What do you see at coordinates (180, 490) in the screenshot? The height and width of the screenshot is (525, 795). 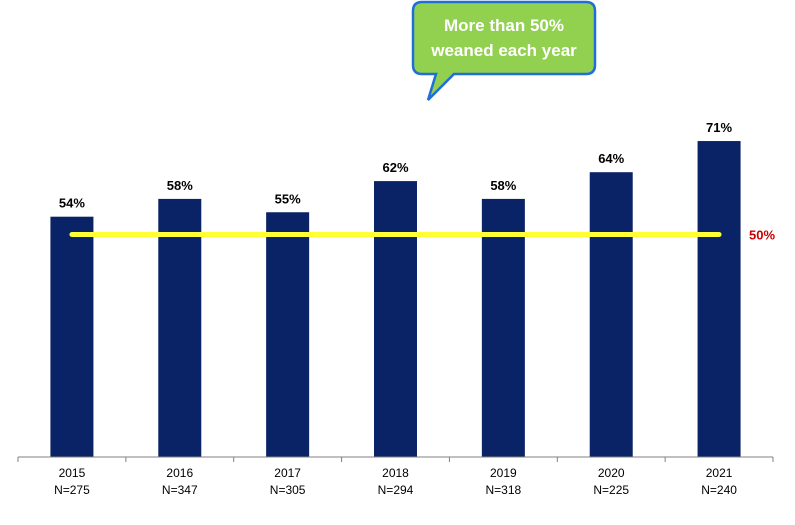 I see `sample-size-label-2016: N=347` at bounding box center [180, 490].